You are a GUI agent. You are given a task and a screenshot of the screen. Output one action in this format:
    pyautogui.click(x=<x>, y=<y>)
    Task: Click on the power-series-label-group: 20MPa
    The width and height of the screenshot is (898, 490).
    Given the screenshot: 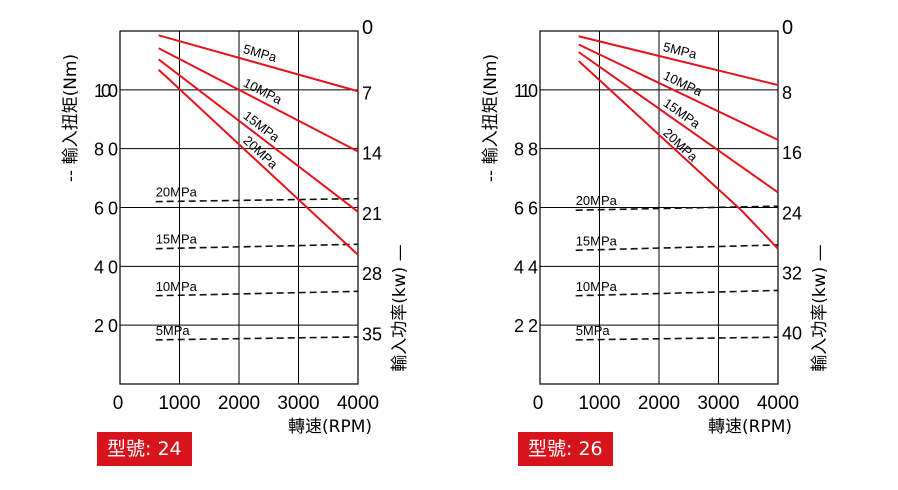 What is the action you would take?
    pyautogui.click(x=680, y=145)
    